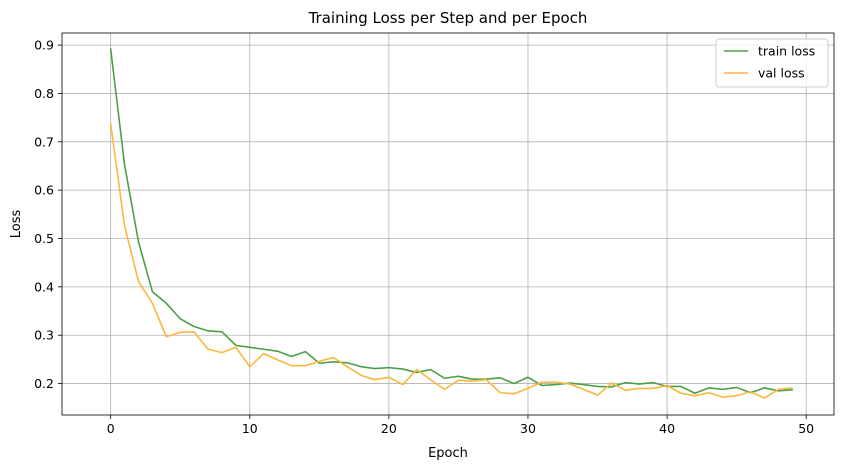 The image size is (846, 470). What do you see at coordinates (44, 141) in the screenshot?
I see `y-tick-label: 0.7` at bounding box center [44, 141].